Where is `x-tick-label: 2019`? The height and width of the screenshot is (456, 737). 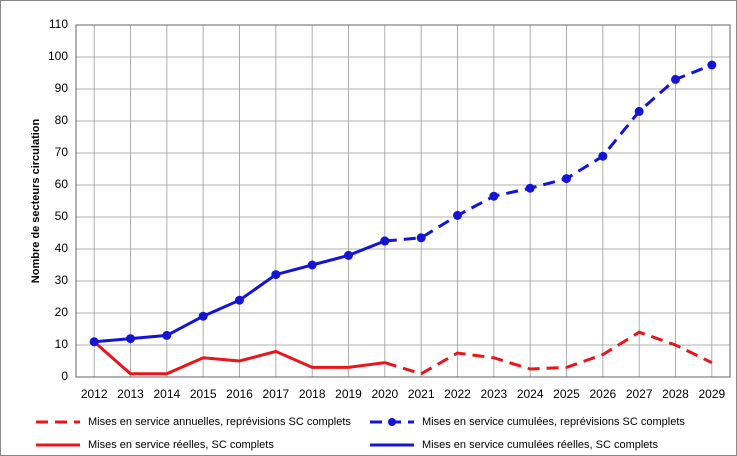
x-tick-label: 2019 is located at coordinates (348, 394).